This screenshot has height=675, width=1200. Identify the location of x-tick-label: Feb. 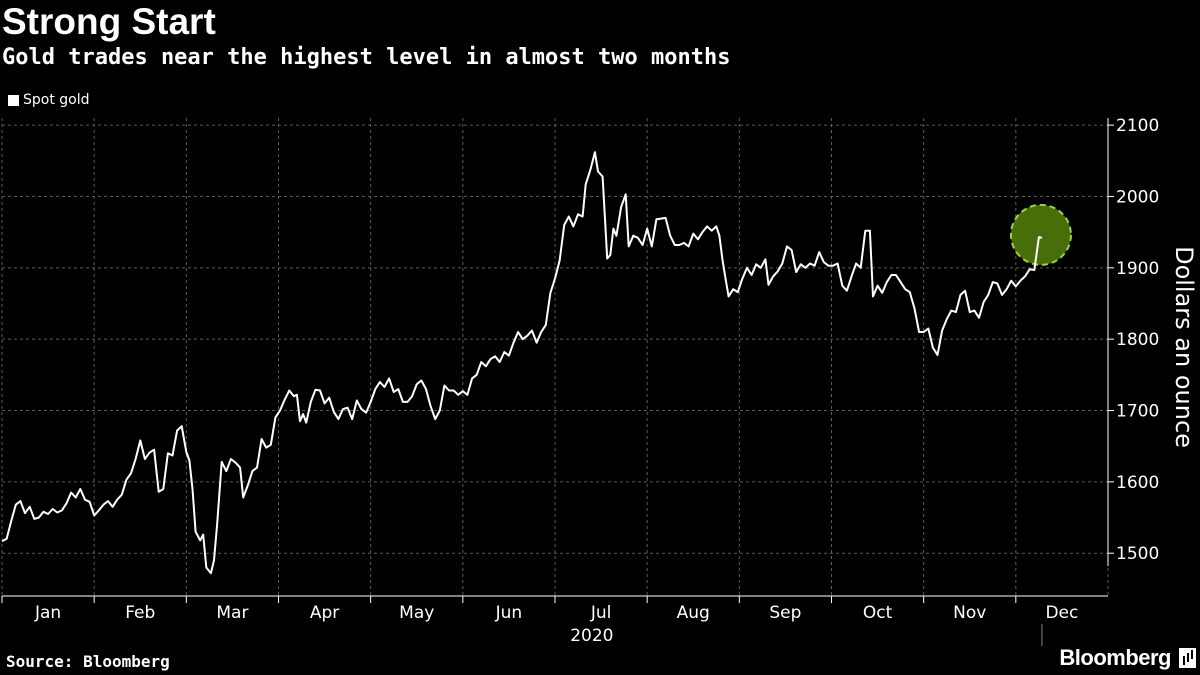
(140, 613).